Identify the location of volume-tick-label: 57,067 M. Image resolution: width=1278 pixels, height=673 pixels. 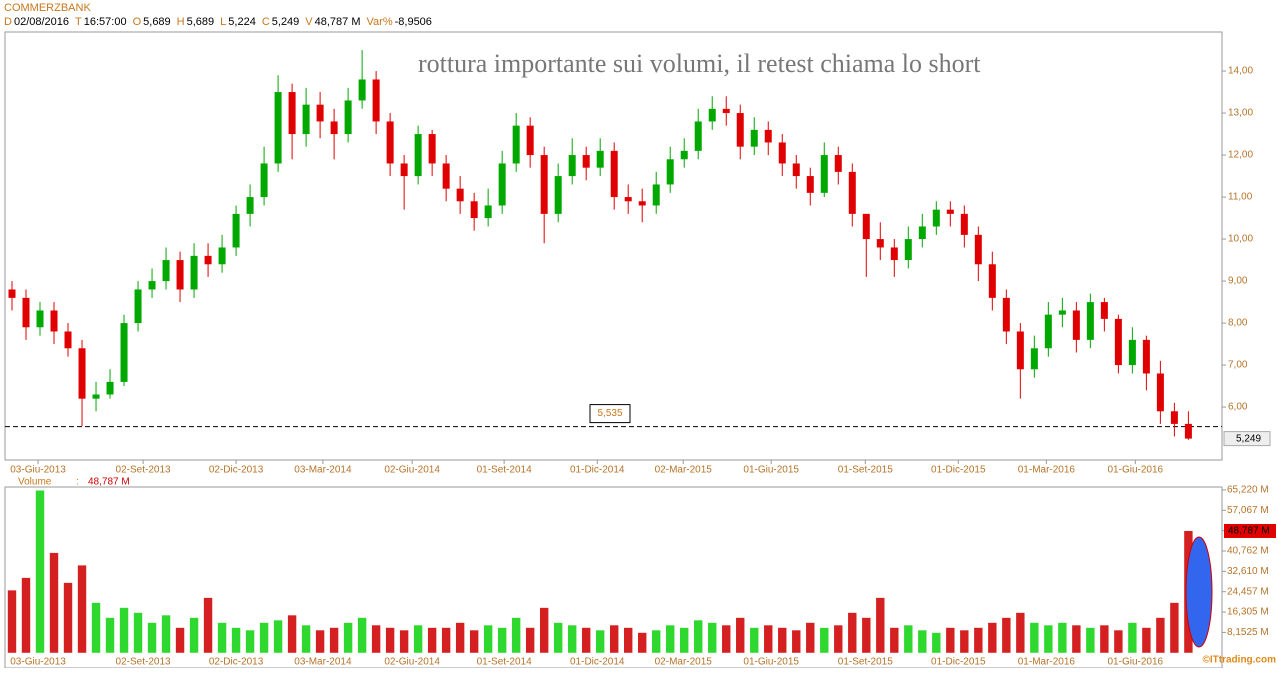
(1248, 510).